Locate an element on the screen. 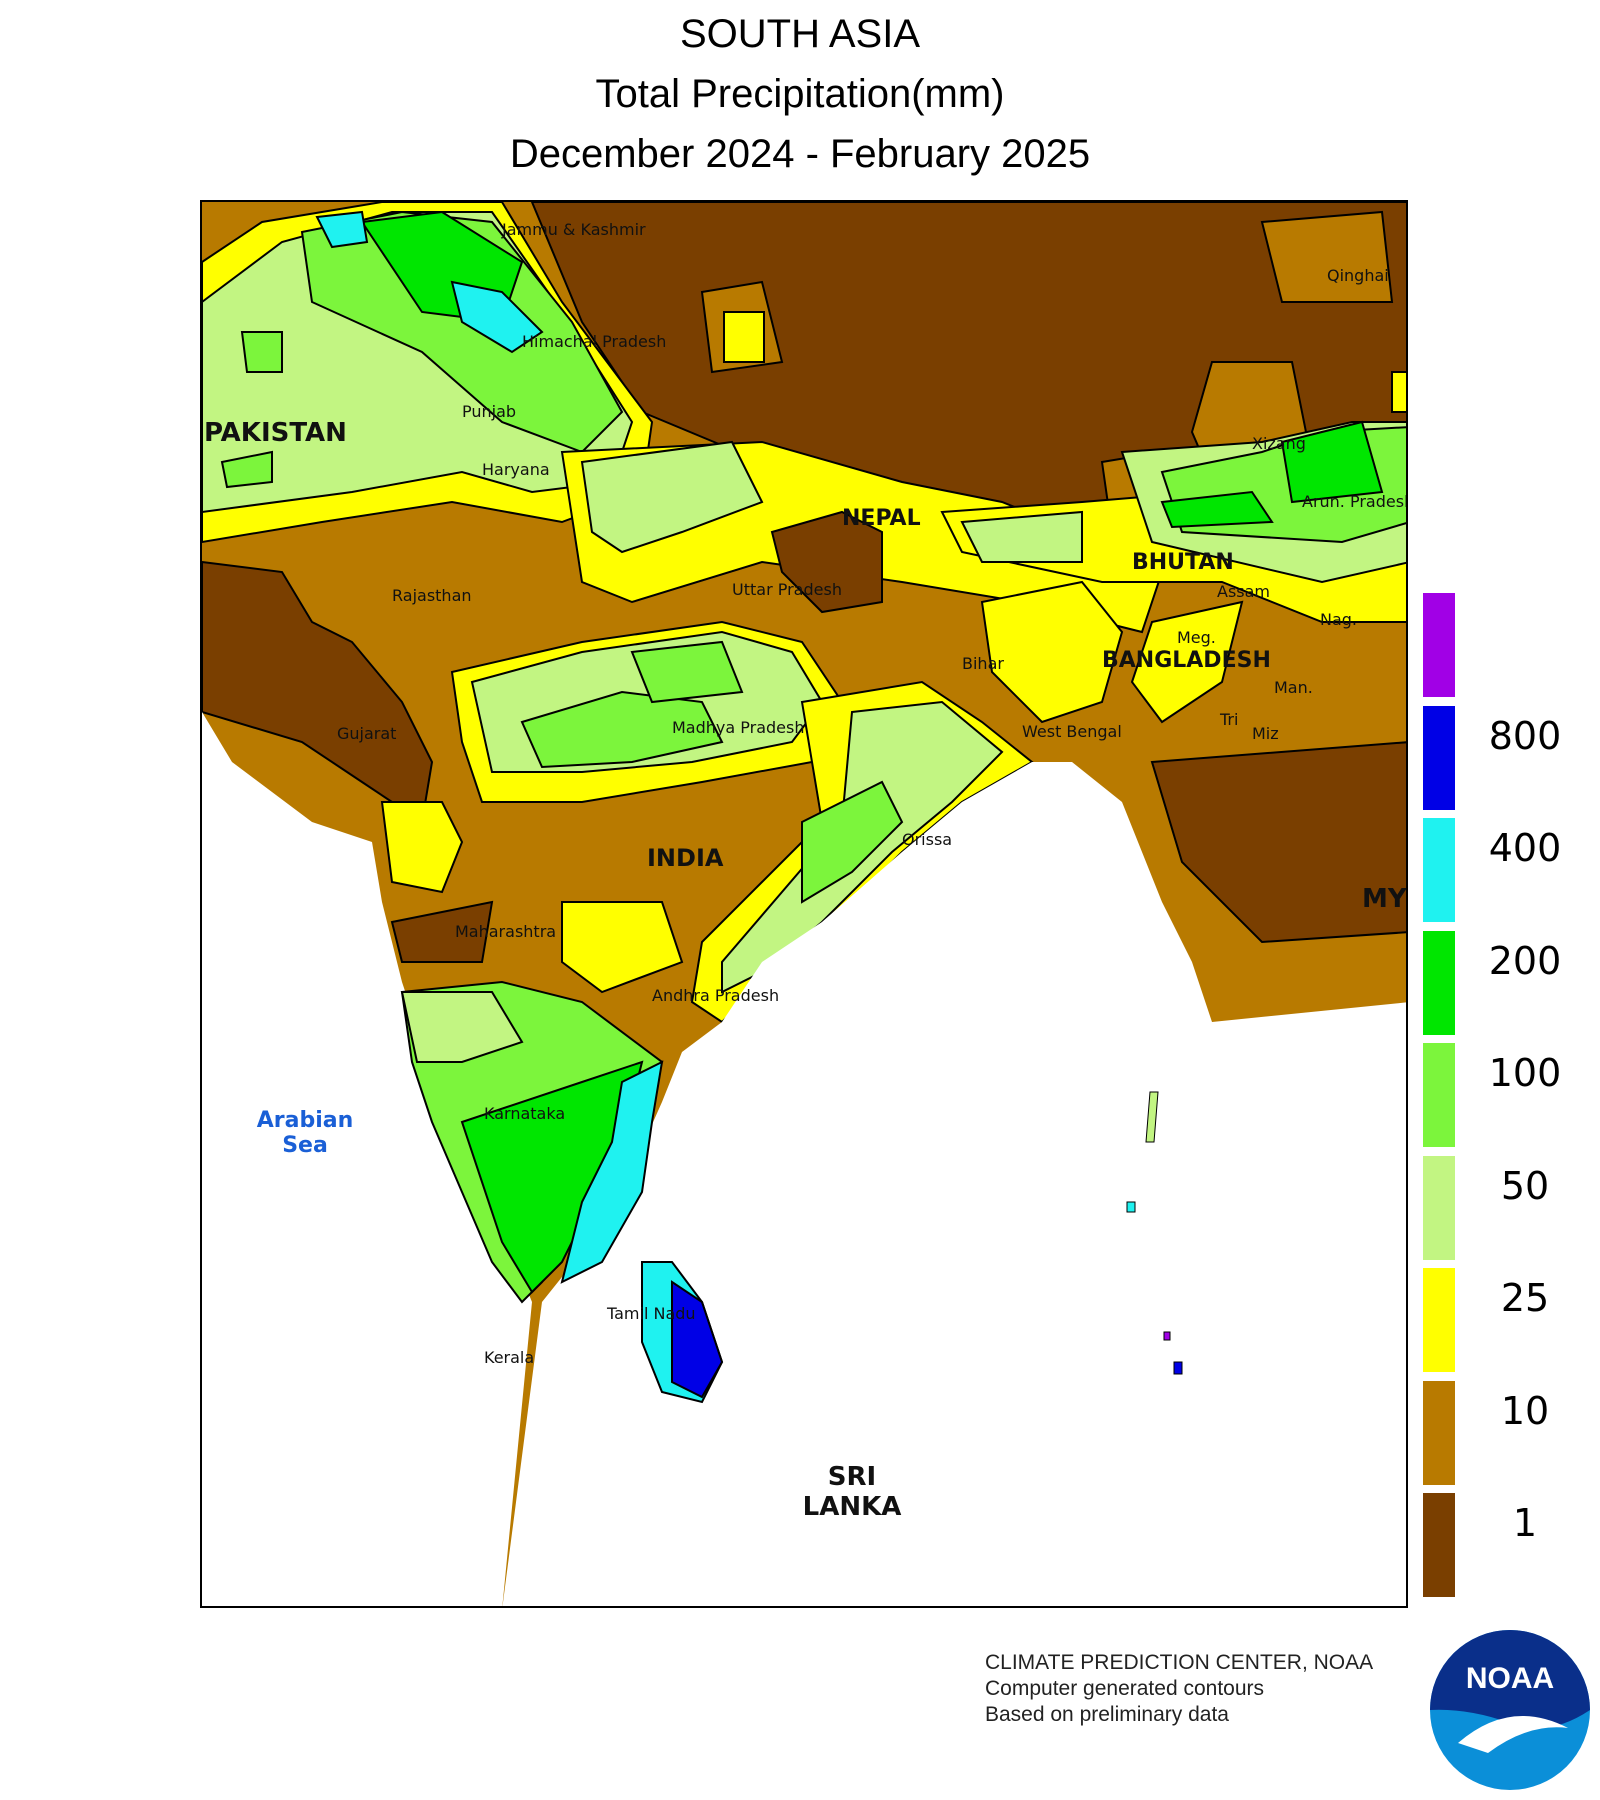 This screenshot has height=1800, width=1600. label-india: INDIA is located at coordinates (685, 858).